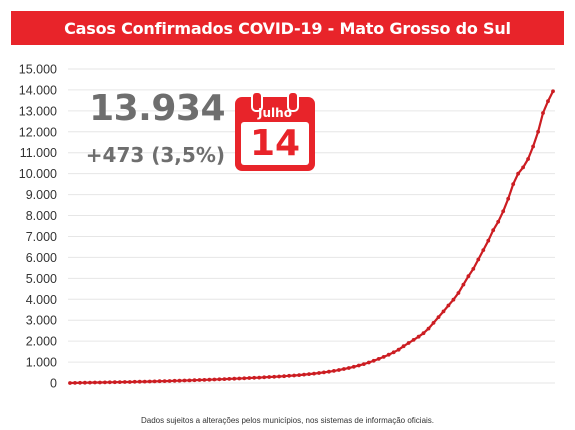  What do you see at coordinates (275, 143) in the screenshot?
I see `calendar-page: 14` at bounding box center [275, 143].